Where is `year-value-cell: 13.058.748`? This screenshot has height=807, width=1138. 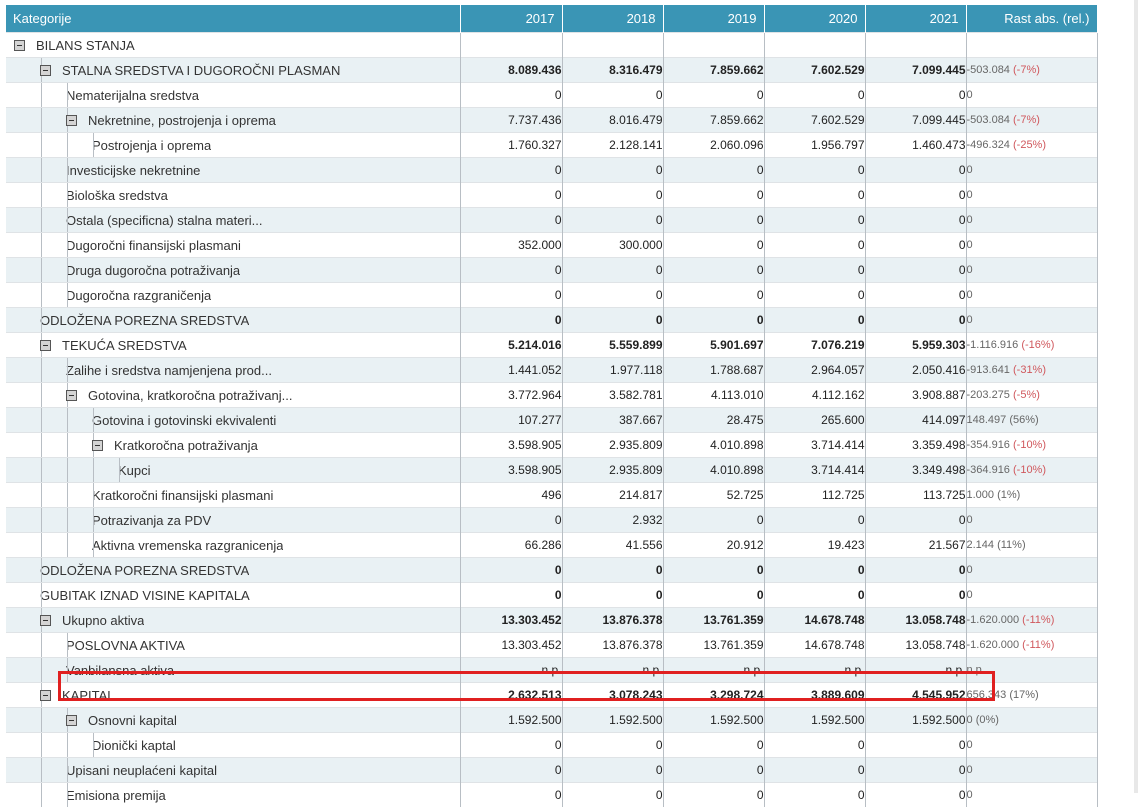 year-value-cell: 13.058.748 is located at coordinates (915, 620).